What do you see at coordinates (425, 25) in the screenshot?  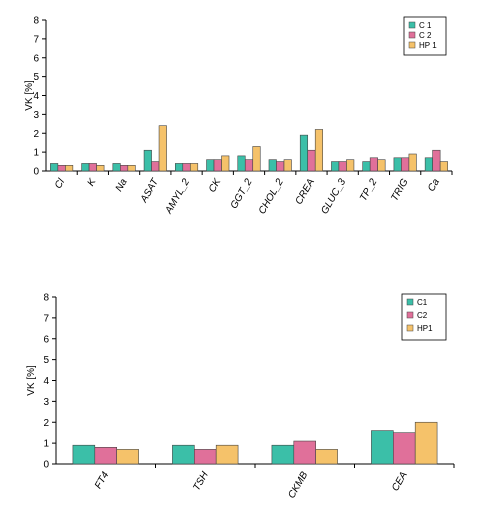 I see `legend-label: C 1` at bounding box center [425, 25].